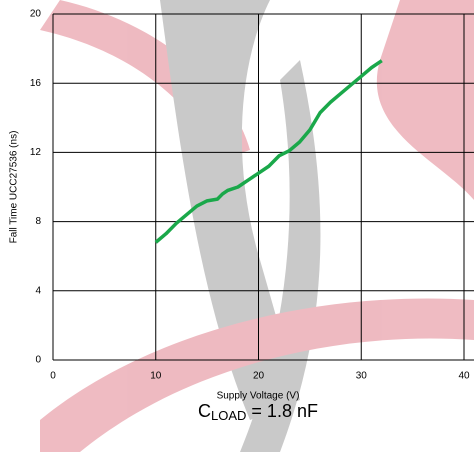 The height and width of the screenshot is (452, 474). Describe the element at coordinates (362, 376) in the screenshot. I see `x-tick-label: 30` at that location.